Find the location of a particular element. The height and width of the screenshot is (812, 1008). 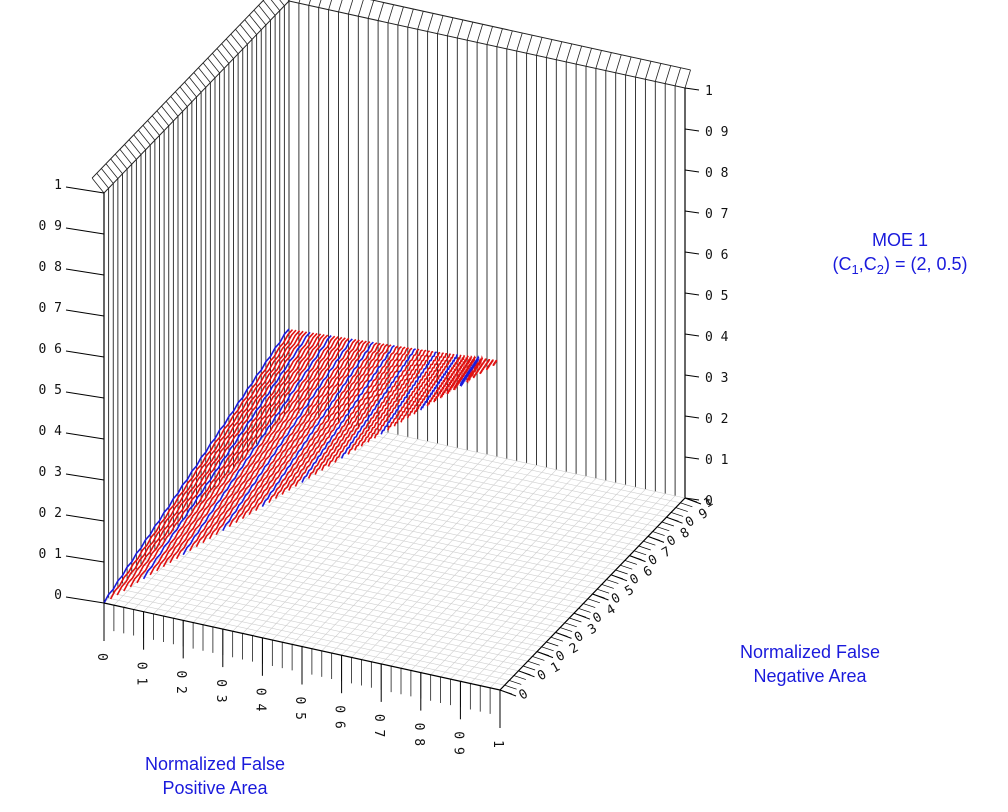

z-right-tick-label: 0 5 is located at coordinates (716, 296).